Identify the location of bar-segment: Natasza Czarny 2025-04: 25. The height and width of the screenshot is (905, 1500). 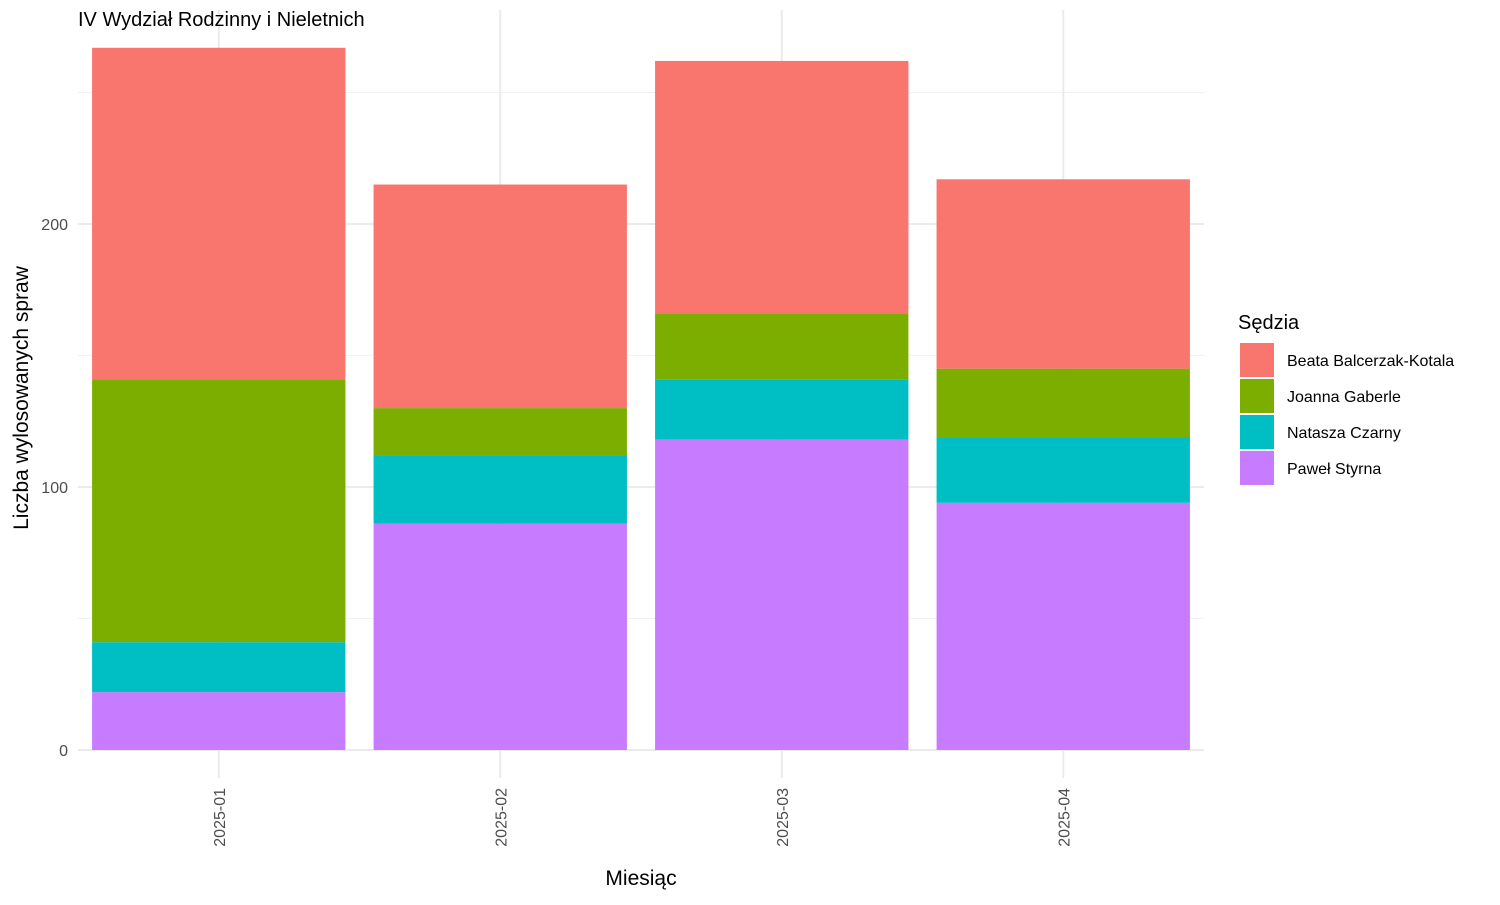
(1063, 470).